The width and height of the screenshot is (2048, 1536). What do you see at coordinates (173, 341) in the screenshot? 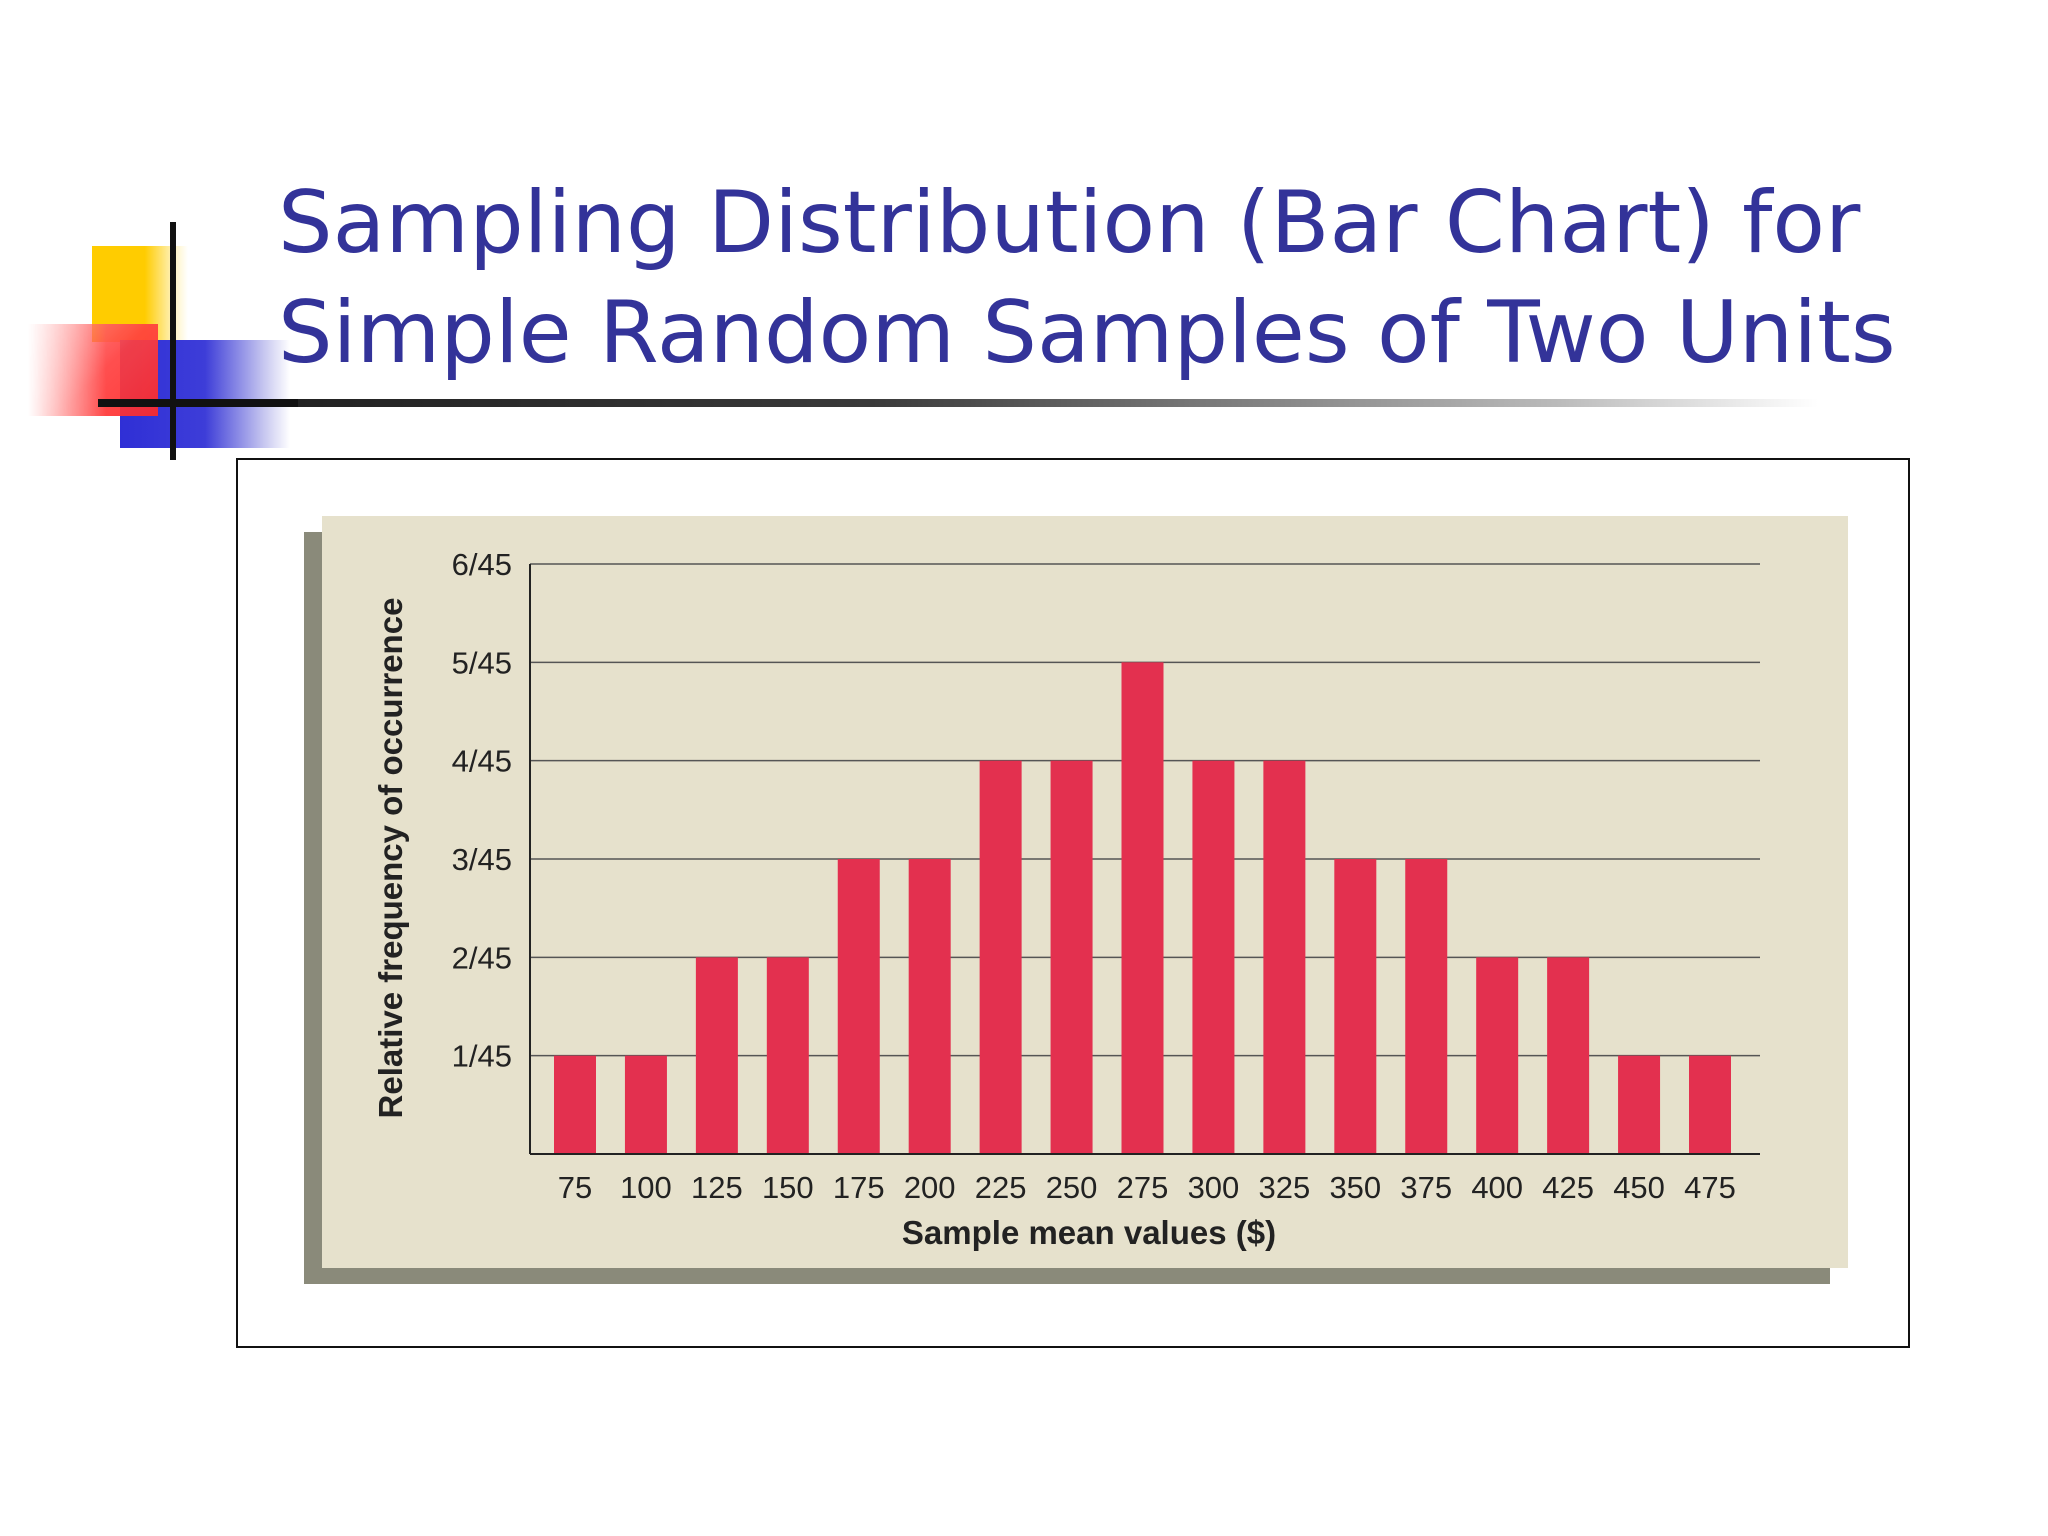
I see `decor-crosshair-vertical` at bounding box center [173, 341].